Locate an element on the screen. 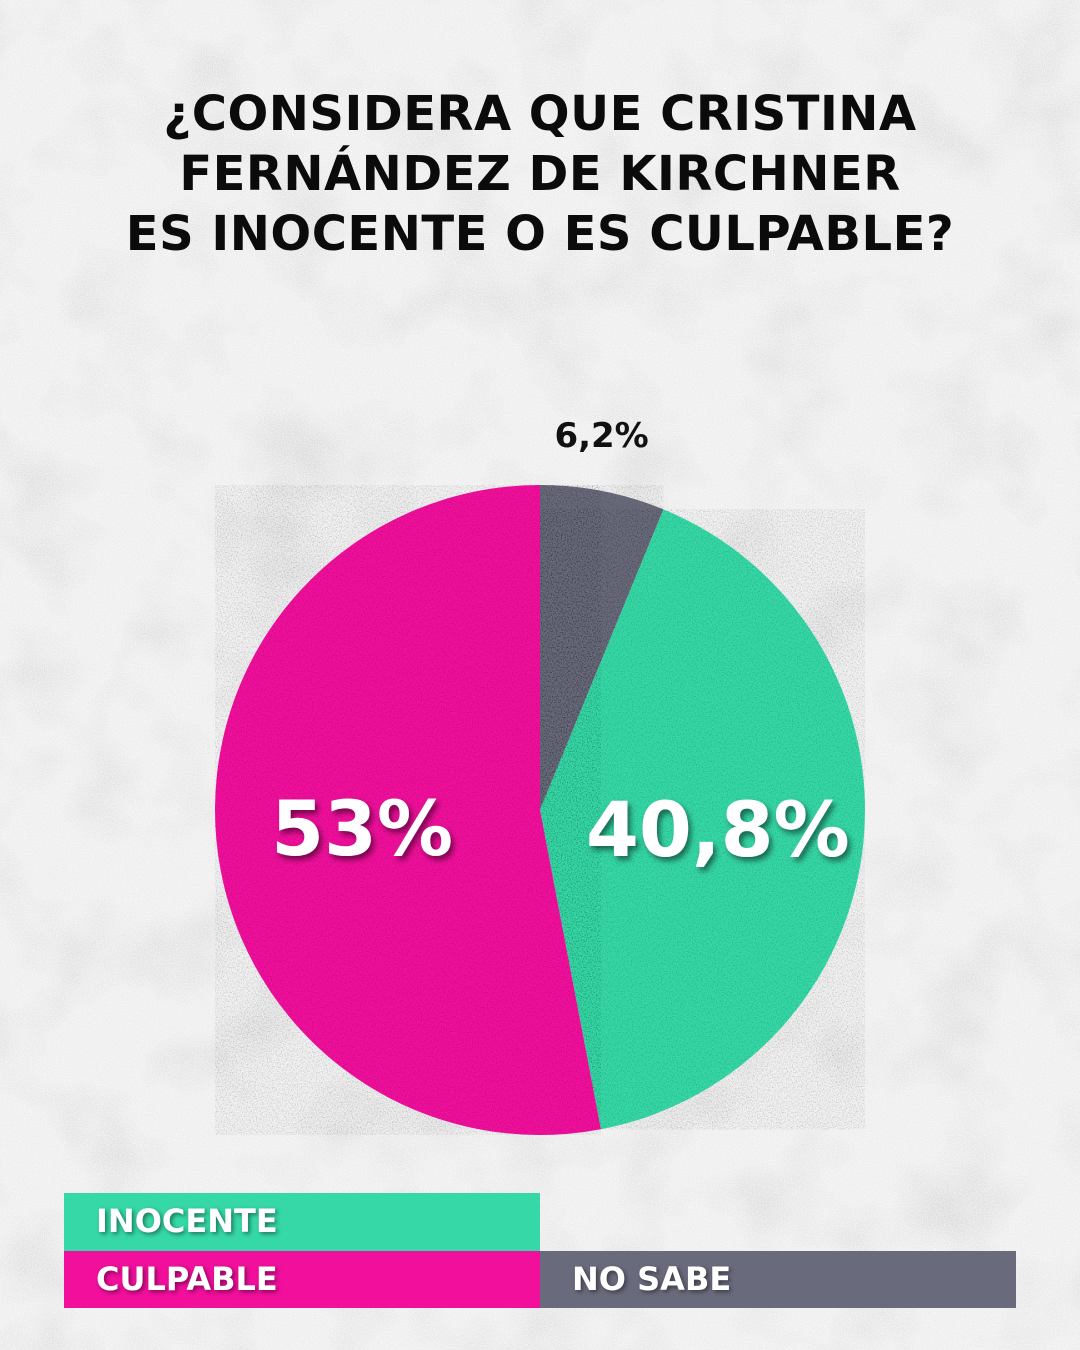  slice-label-culpable: 53% is located at coordinates (362, 828).